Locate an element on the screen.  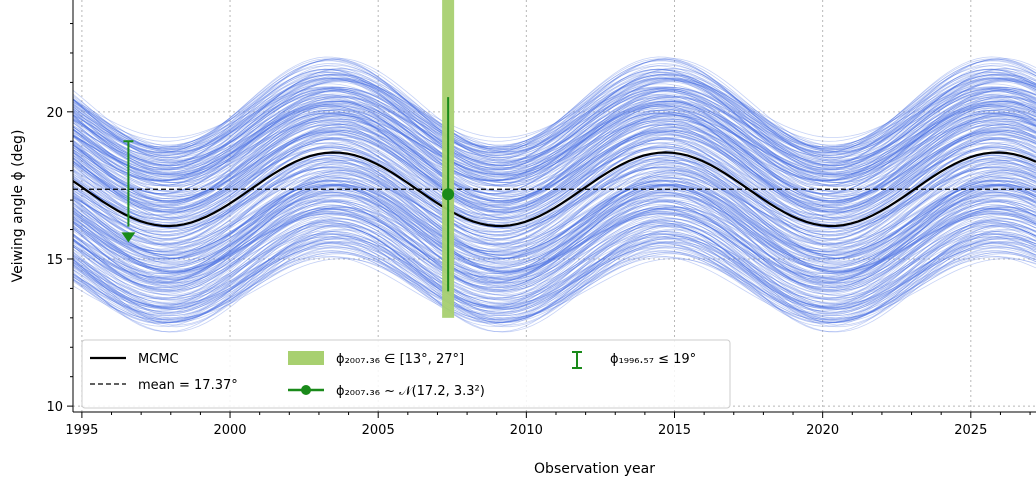
legend-label-gauss: ϕ₂₀₀₇.₃₆ ~ 𝒩(17.2, 3.3²) is located at coordinates (410, 391).